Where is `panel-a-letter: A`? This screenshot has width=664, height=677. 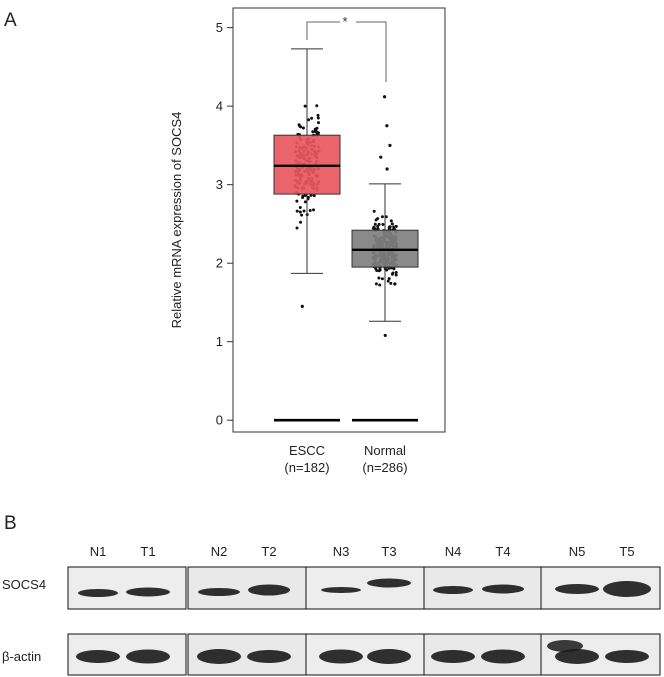
panel-a-letter: A is located at coordinates (10, 20).